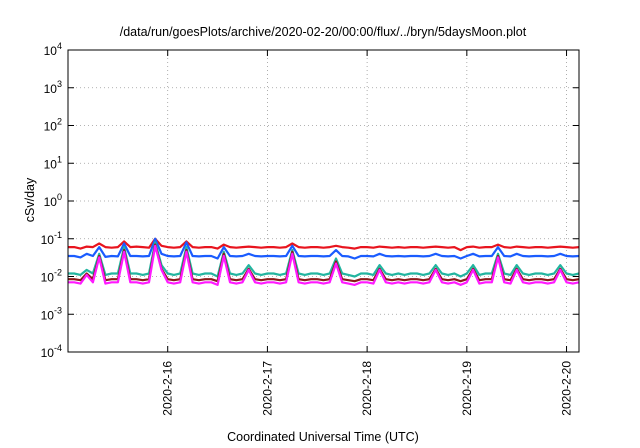 Image resolution: width=640 pixels, height=448 pixels. I want to click on x-axis-label: Coordinated Universal Time (UTC), so click(323, 437).